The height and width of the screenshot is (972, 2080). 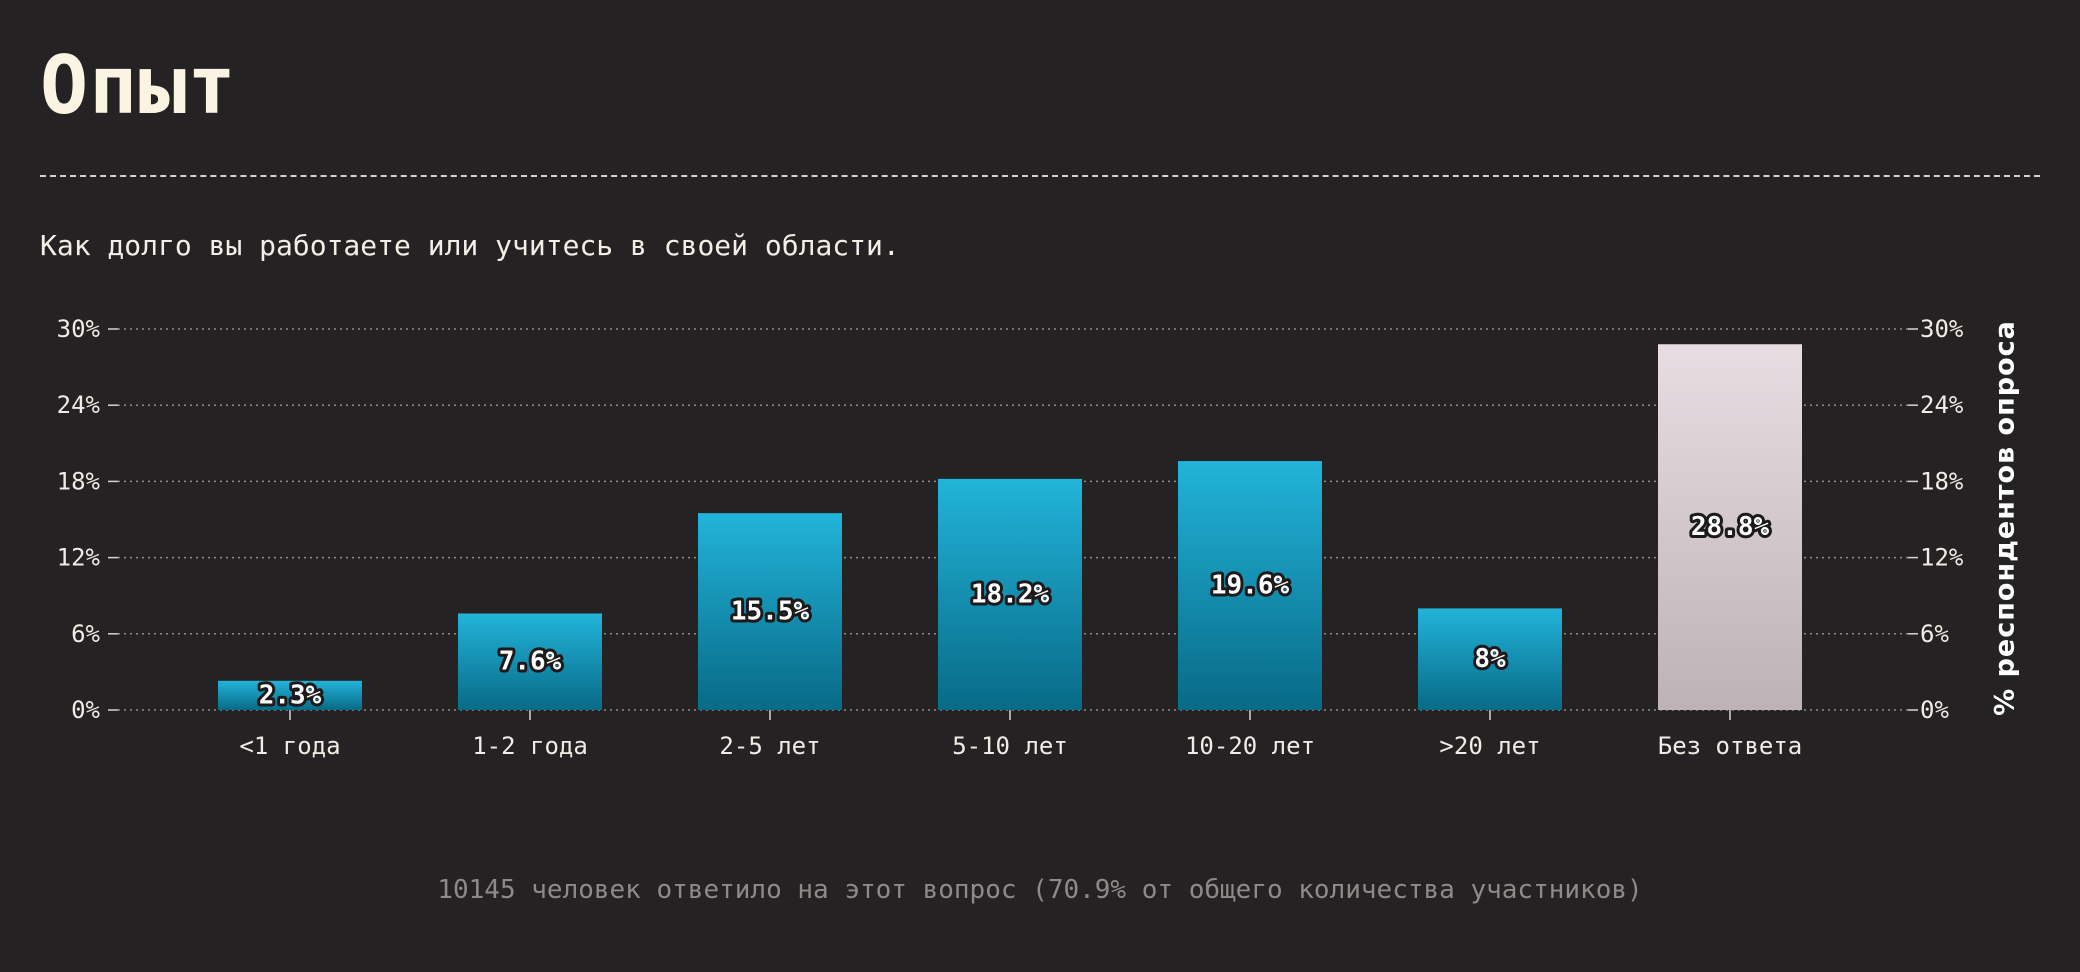 What do you see at coordinates (769, 746) in the screenshot?
I see `x-category-label: 2-5 лет` at bounding box center [769, 746].